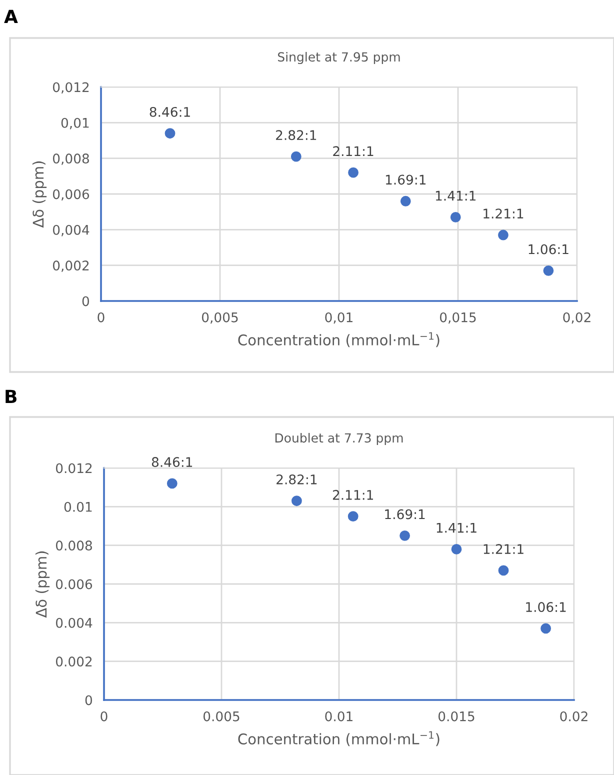  I want to click on text: A, so click(11, 16).